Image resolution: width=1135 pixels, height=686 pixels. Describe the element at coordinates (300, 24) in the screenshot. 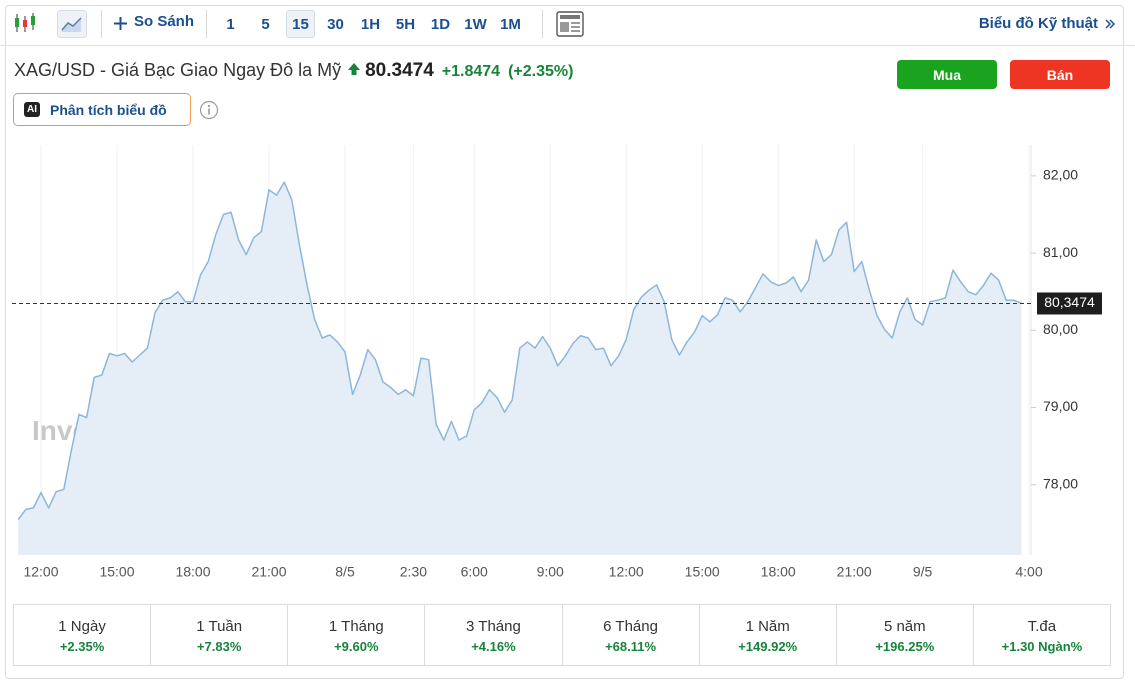

I see `interval-button: 15` at that location.